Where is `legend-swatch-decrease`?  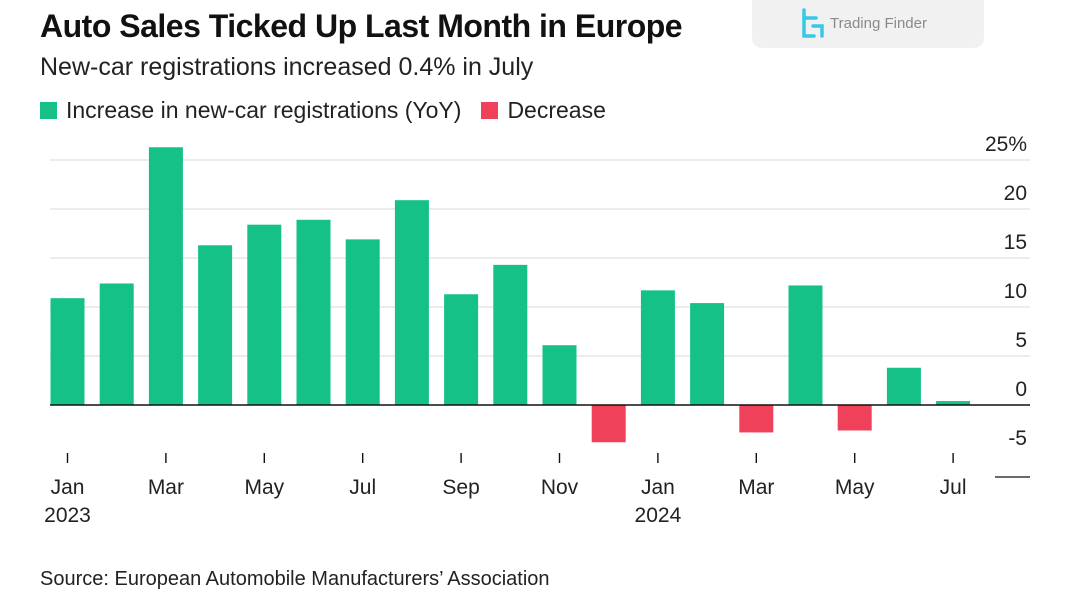 legend-swatch-decrease is located at coordinates (490, 110).